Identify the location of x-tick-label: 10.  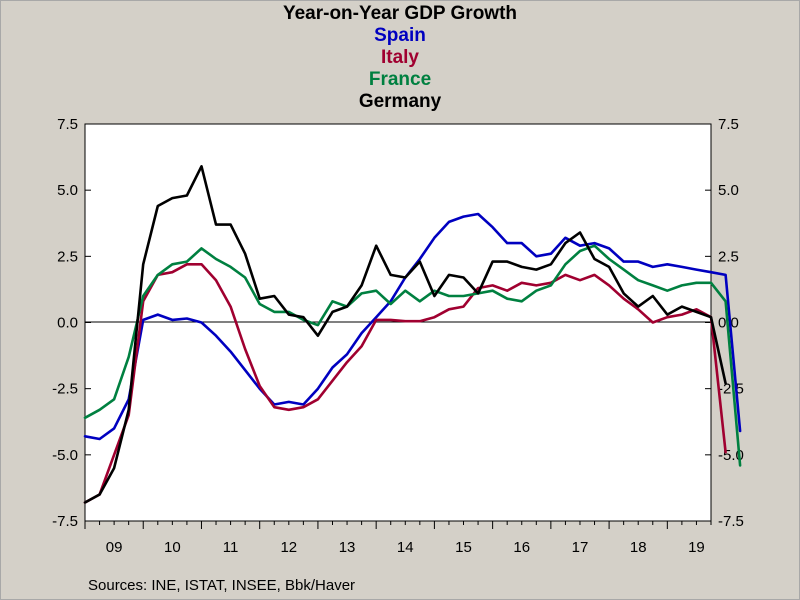
(172, 547).